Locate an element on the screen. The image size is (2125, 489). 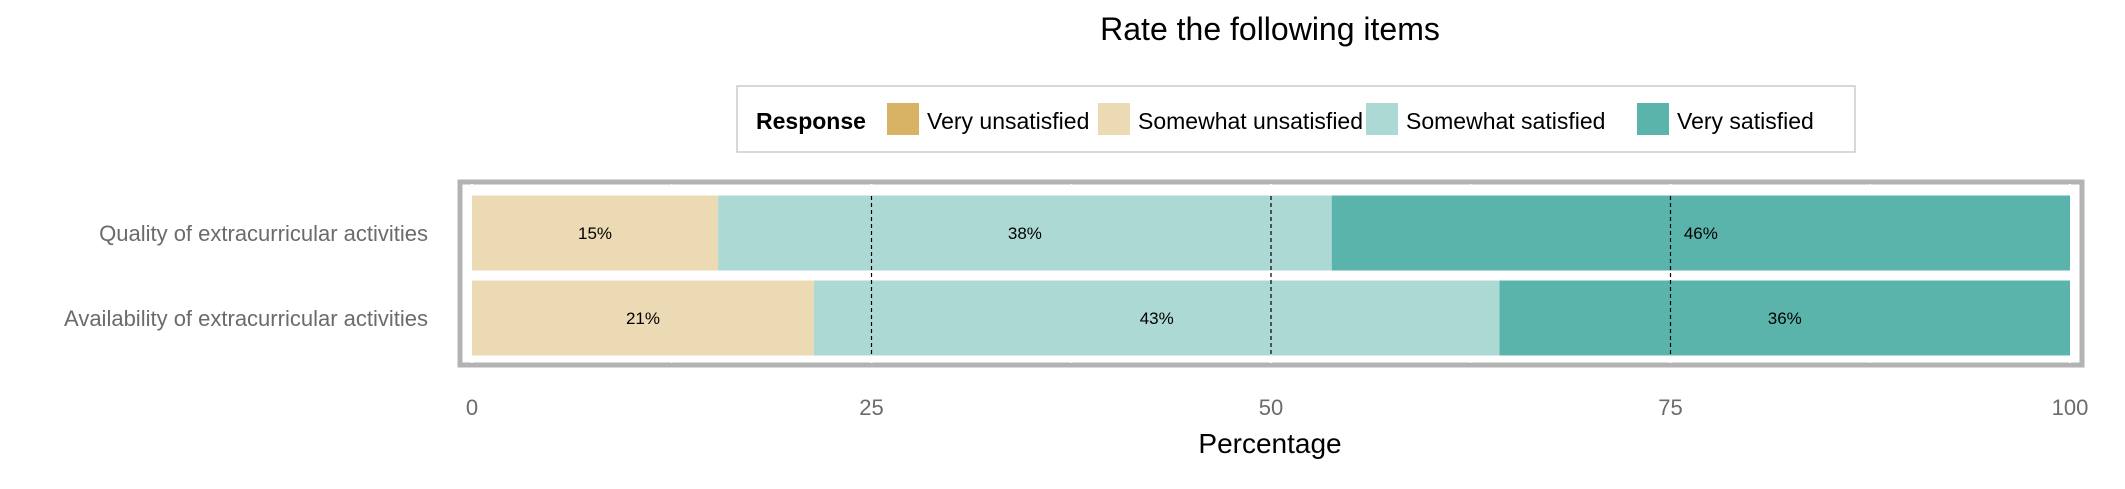
legend-entry-label: Very unsatisfied is located at coordinates (1008, 121).